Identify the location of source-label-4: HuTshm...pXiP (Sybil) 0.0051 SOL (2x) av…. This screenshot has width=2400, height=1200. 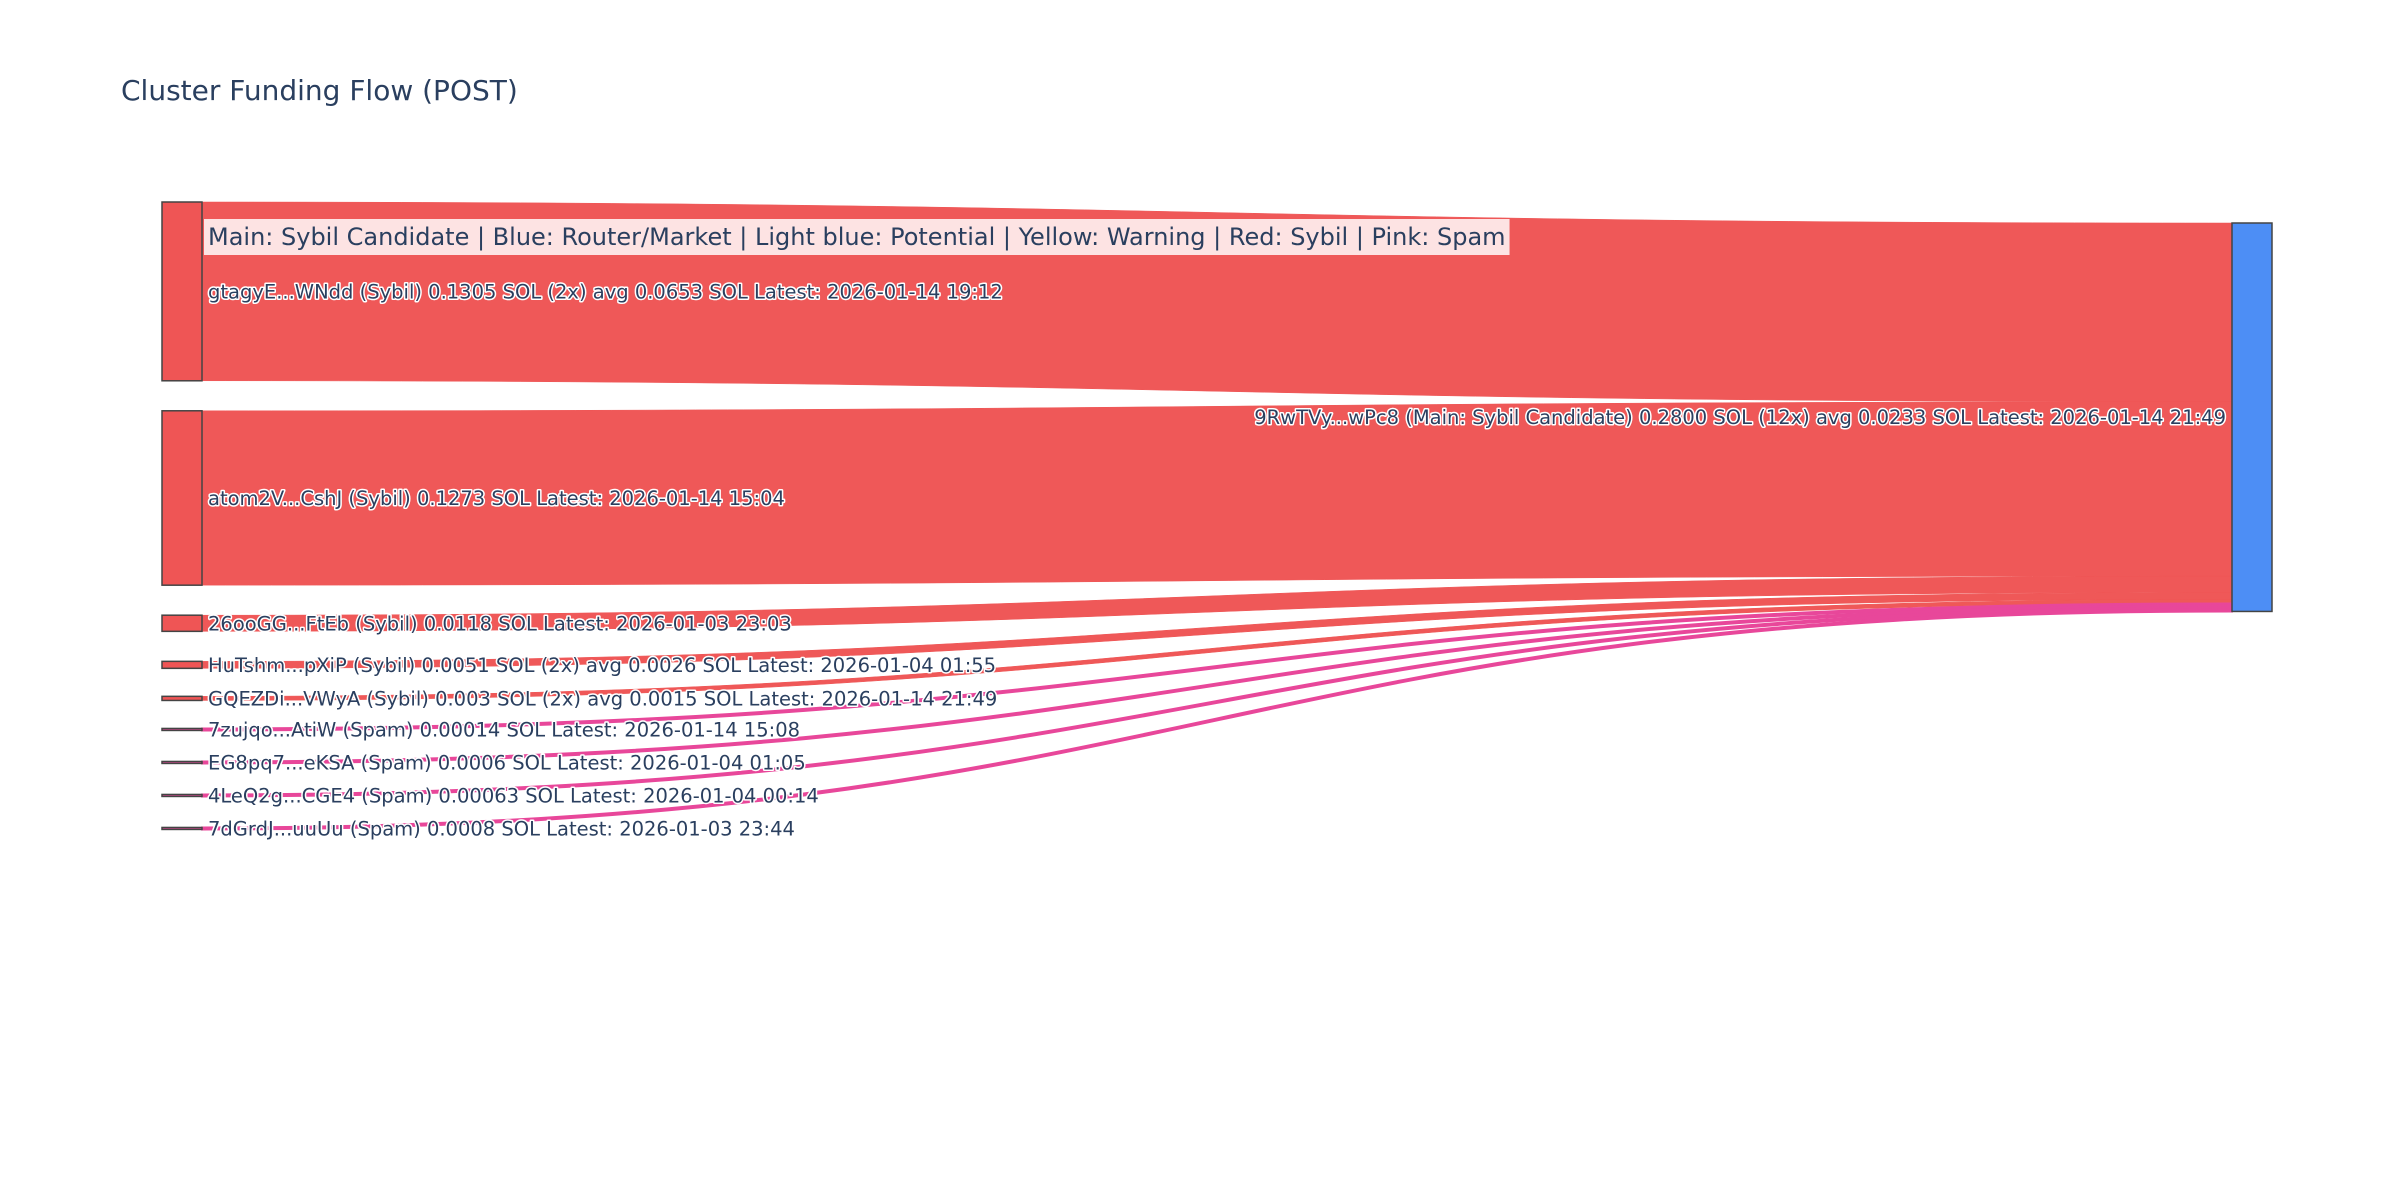
(602, 665).